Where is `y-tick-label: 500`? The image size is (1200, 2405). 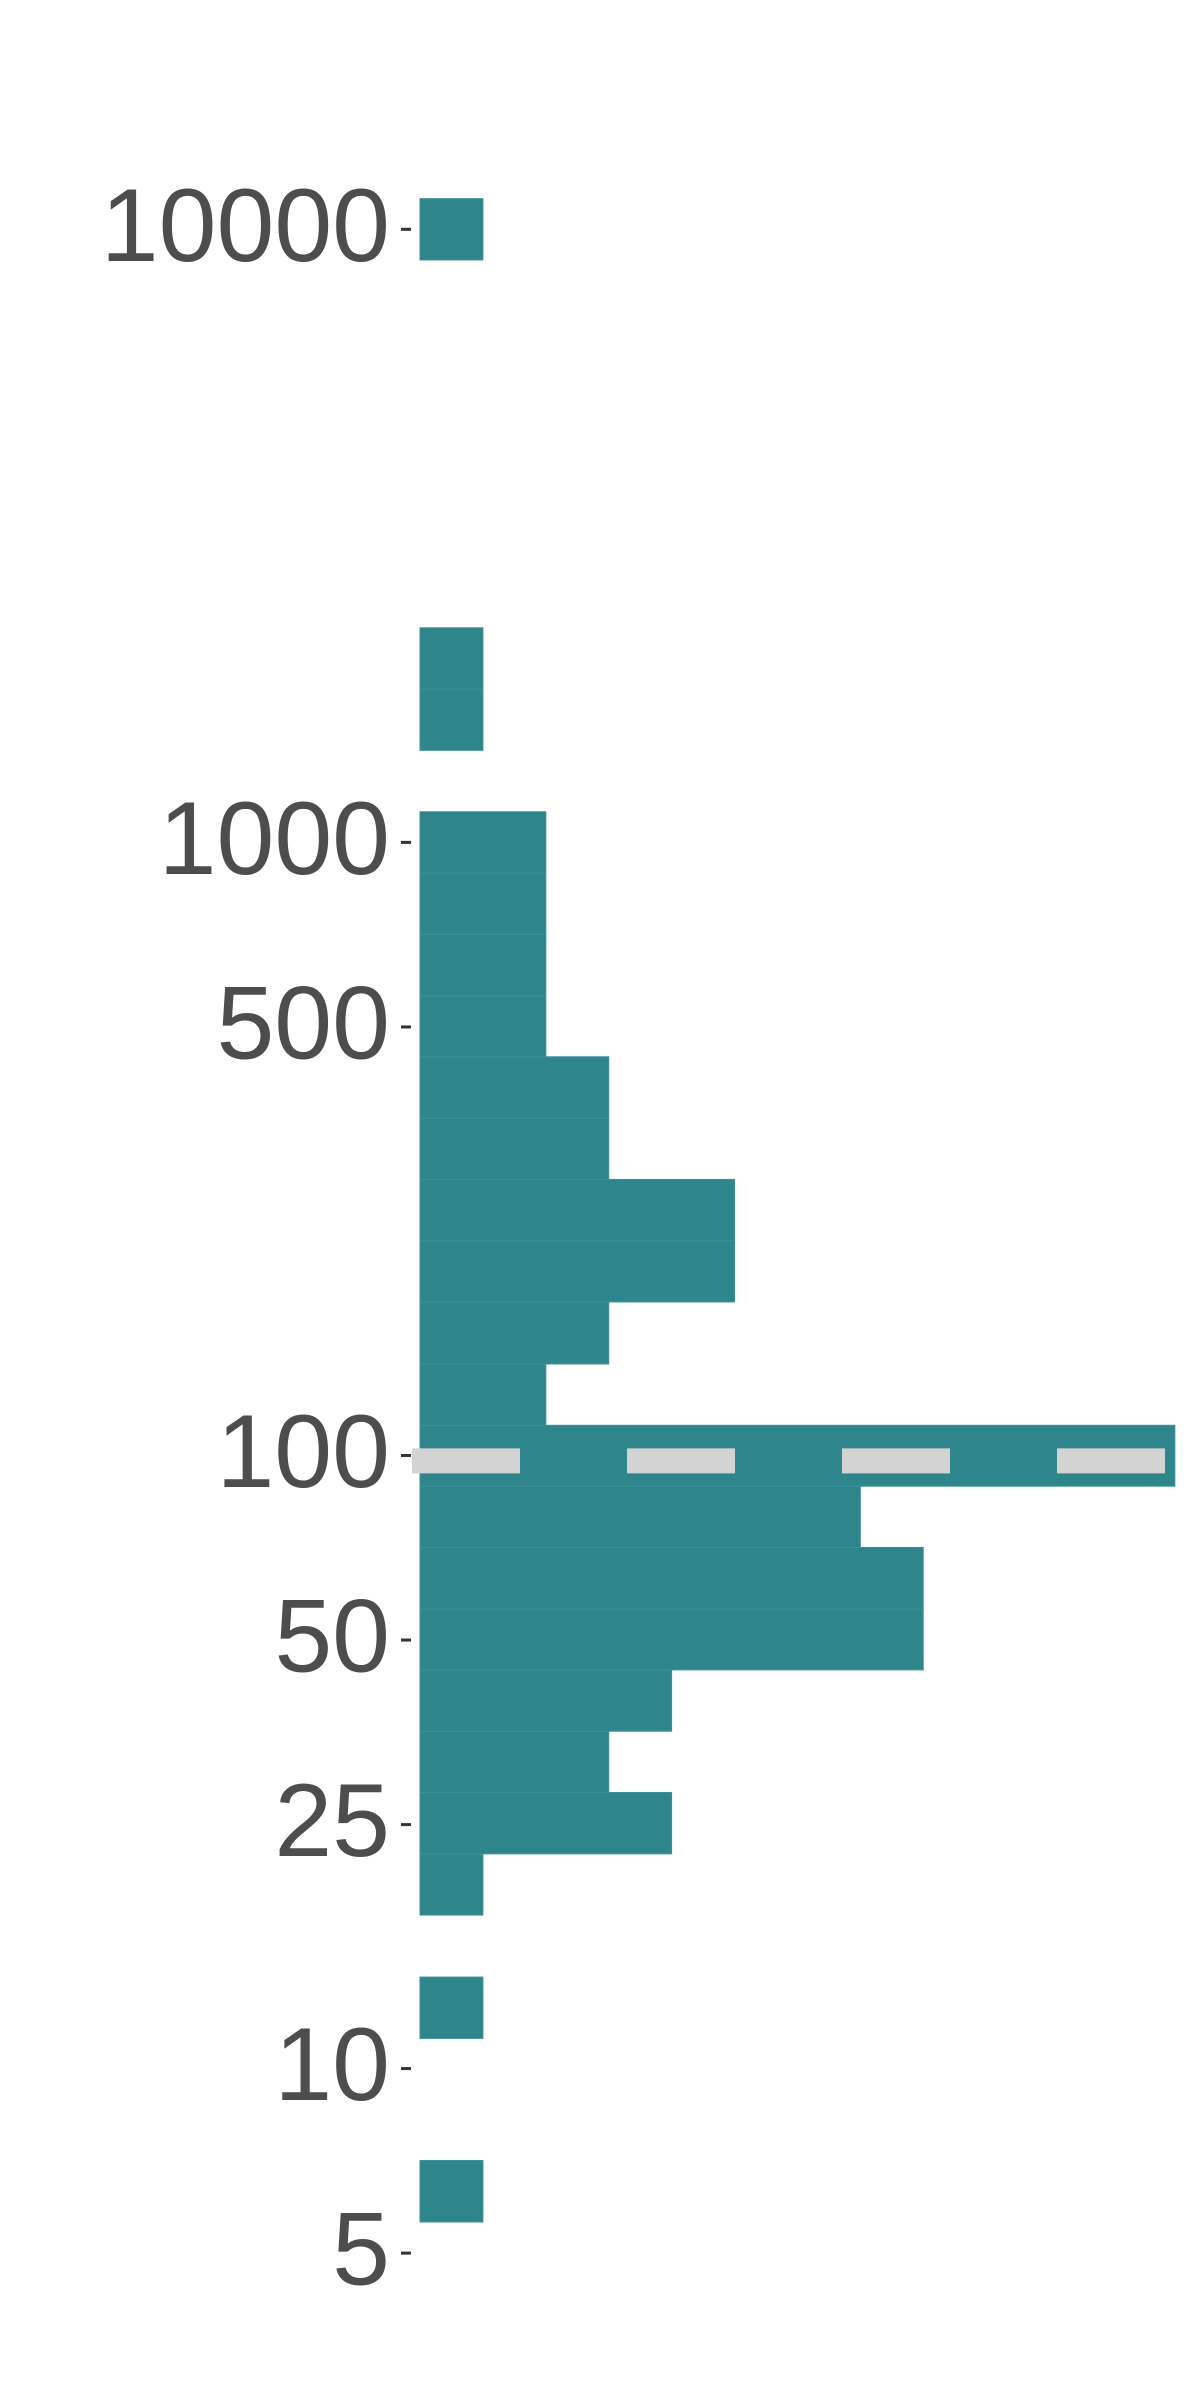 y-tick-label: 500 is located at coordinates (303, 1023).